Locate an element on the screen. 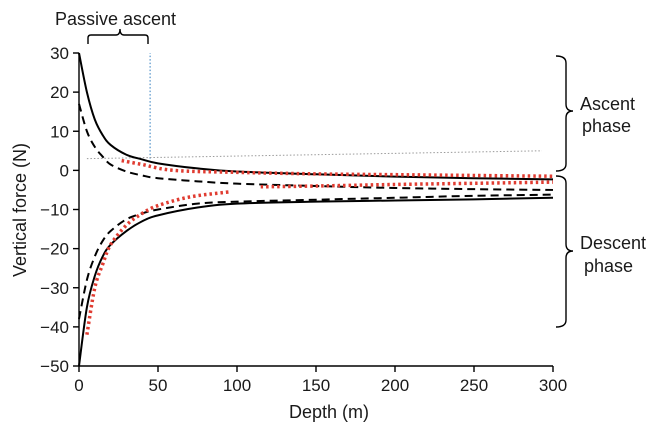  y-tick-label: 20 is located at coordinates (59, 92).